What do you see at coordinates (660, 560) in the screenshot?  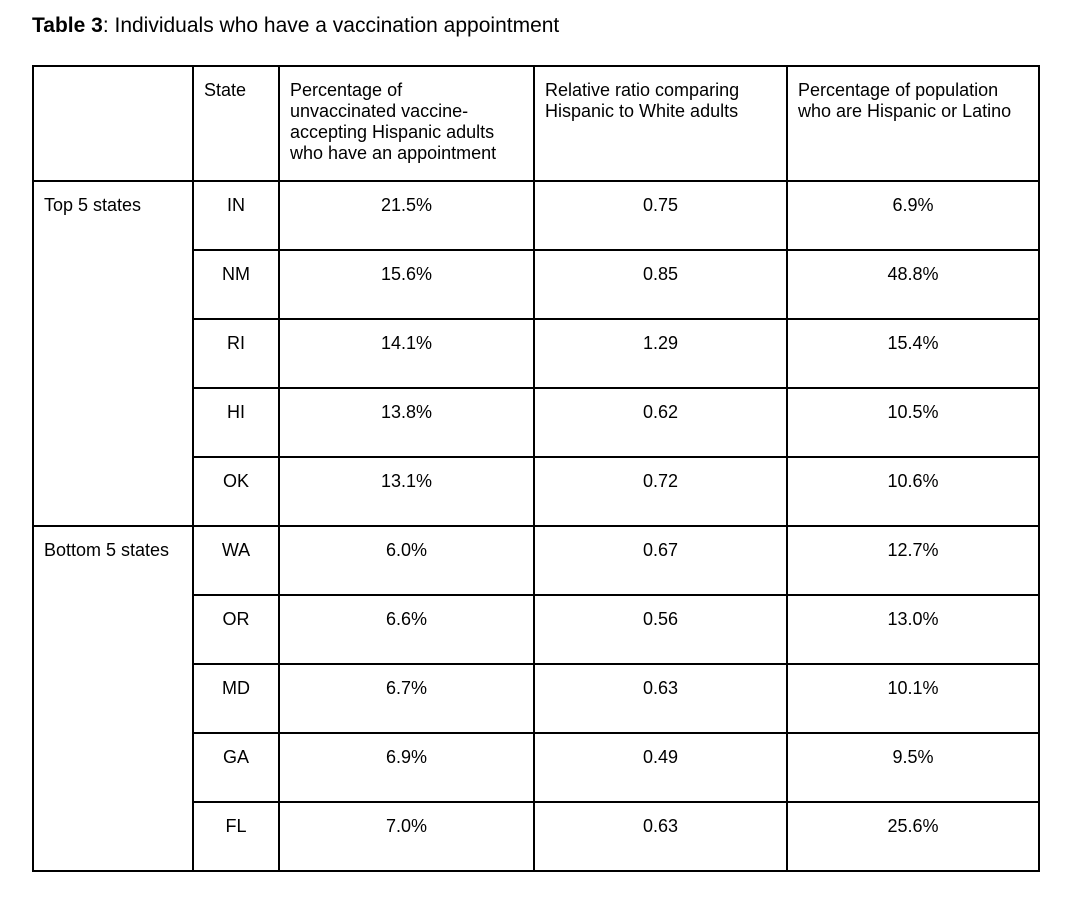 I see `cell-relative-ratio: 0.67` at bounding box center [660, 560].